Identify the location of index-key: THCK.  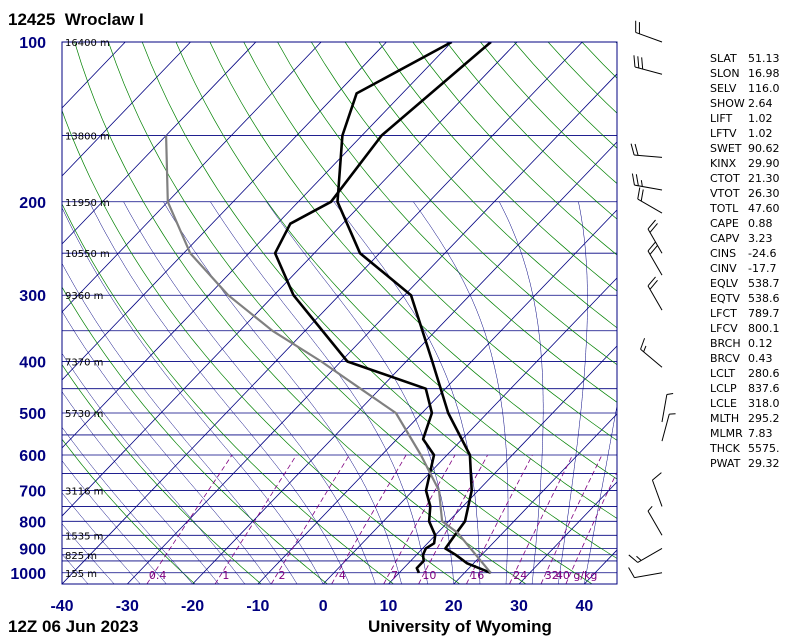
(725, 448).